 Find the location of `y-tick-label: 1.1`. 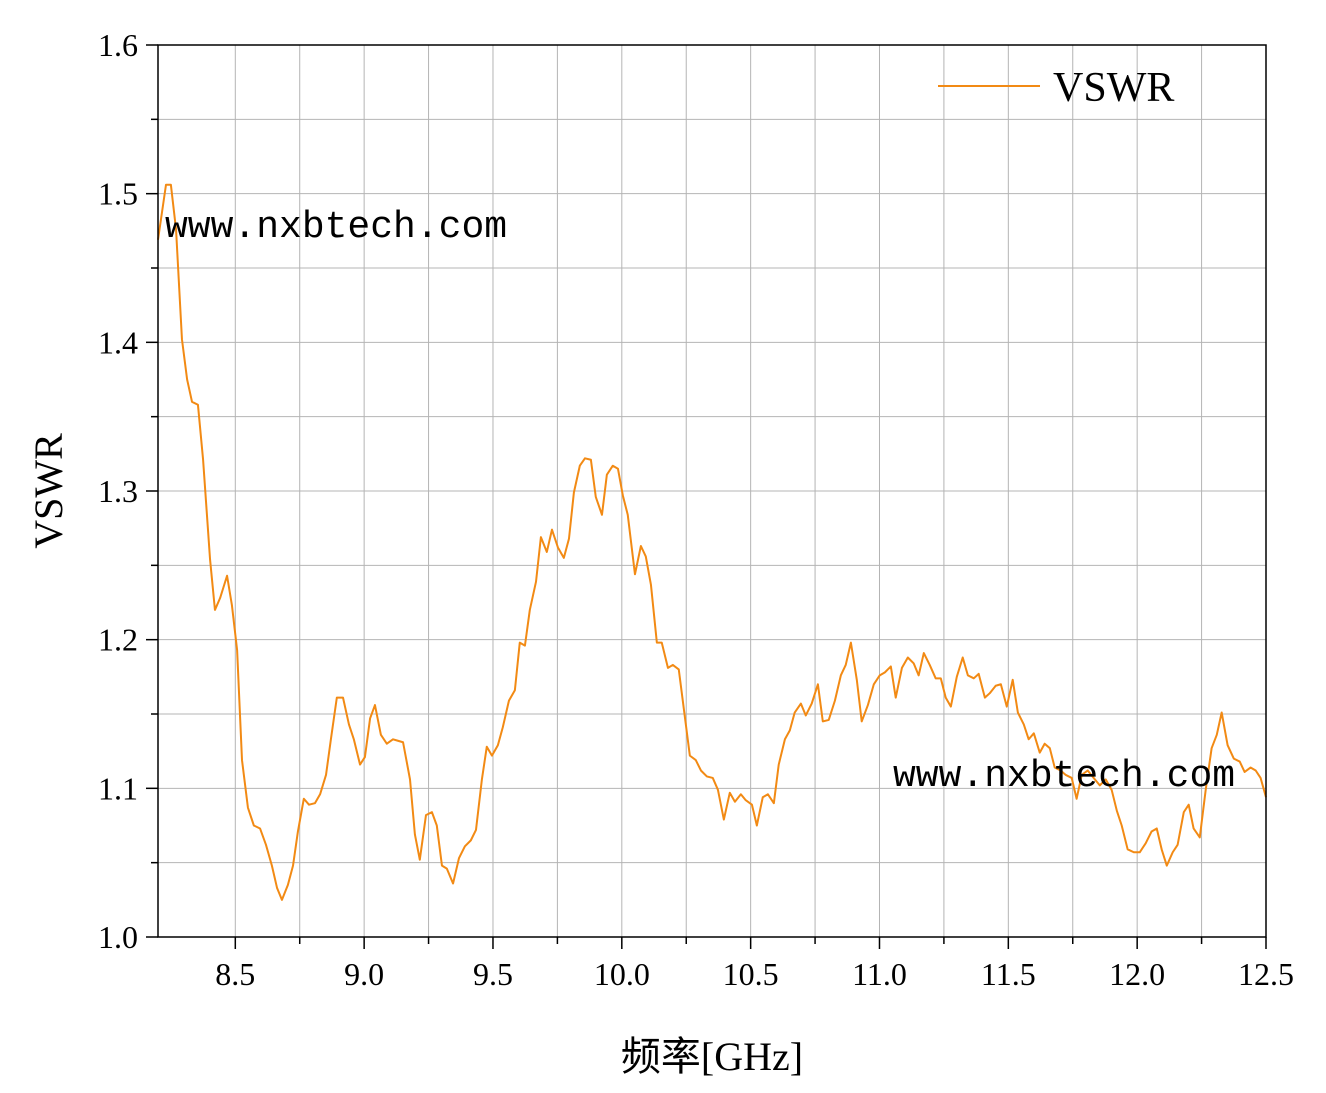

y-tick-label: 1.1 is located at coordinates (118, 788).